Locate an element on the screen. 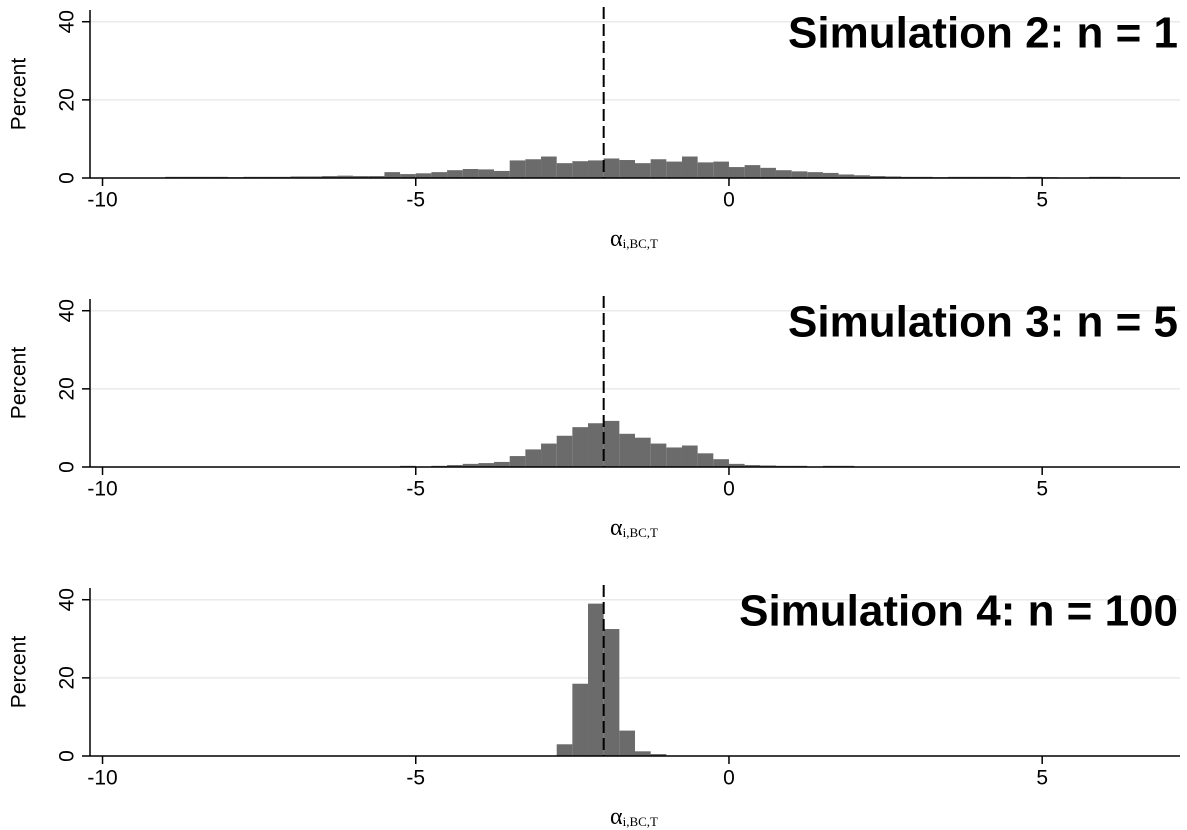 The image size is (1187, 830). chart-title: Simulation 4: n = 100 is located at coordinates (958, 611).